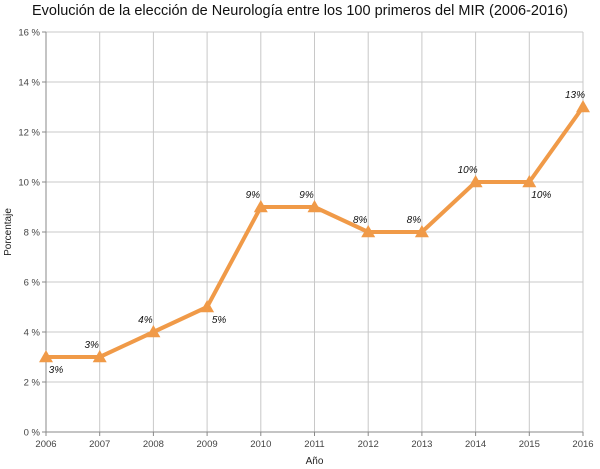  Describe the element at coordinates (368, 444) in the screenshot. I see `x-tick-label: 2012` at that location.